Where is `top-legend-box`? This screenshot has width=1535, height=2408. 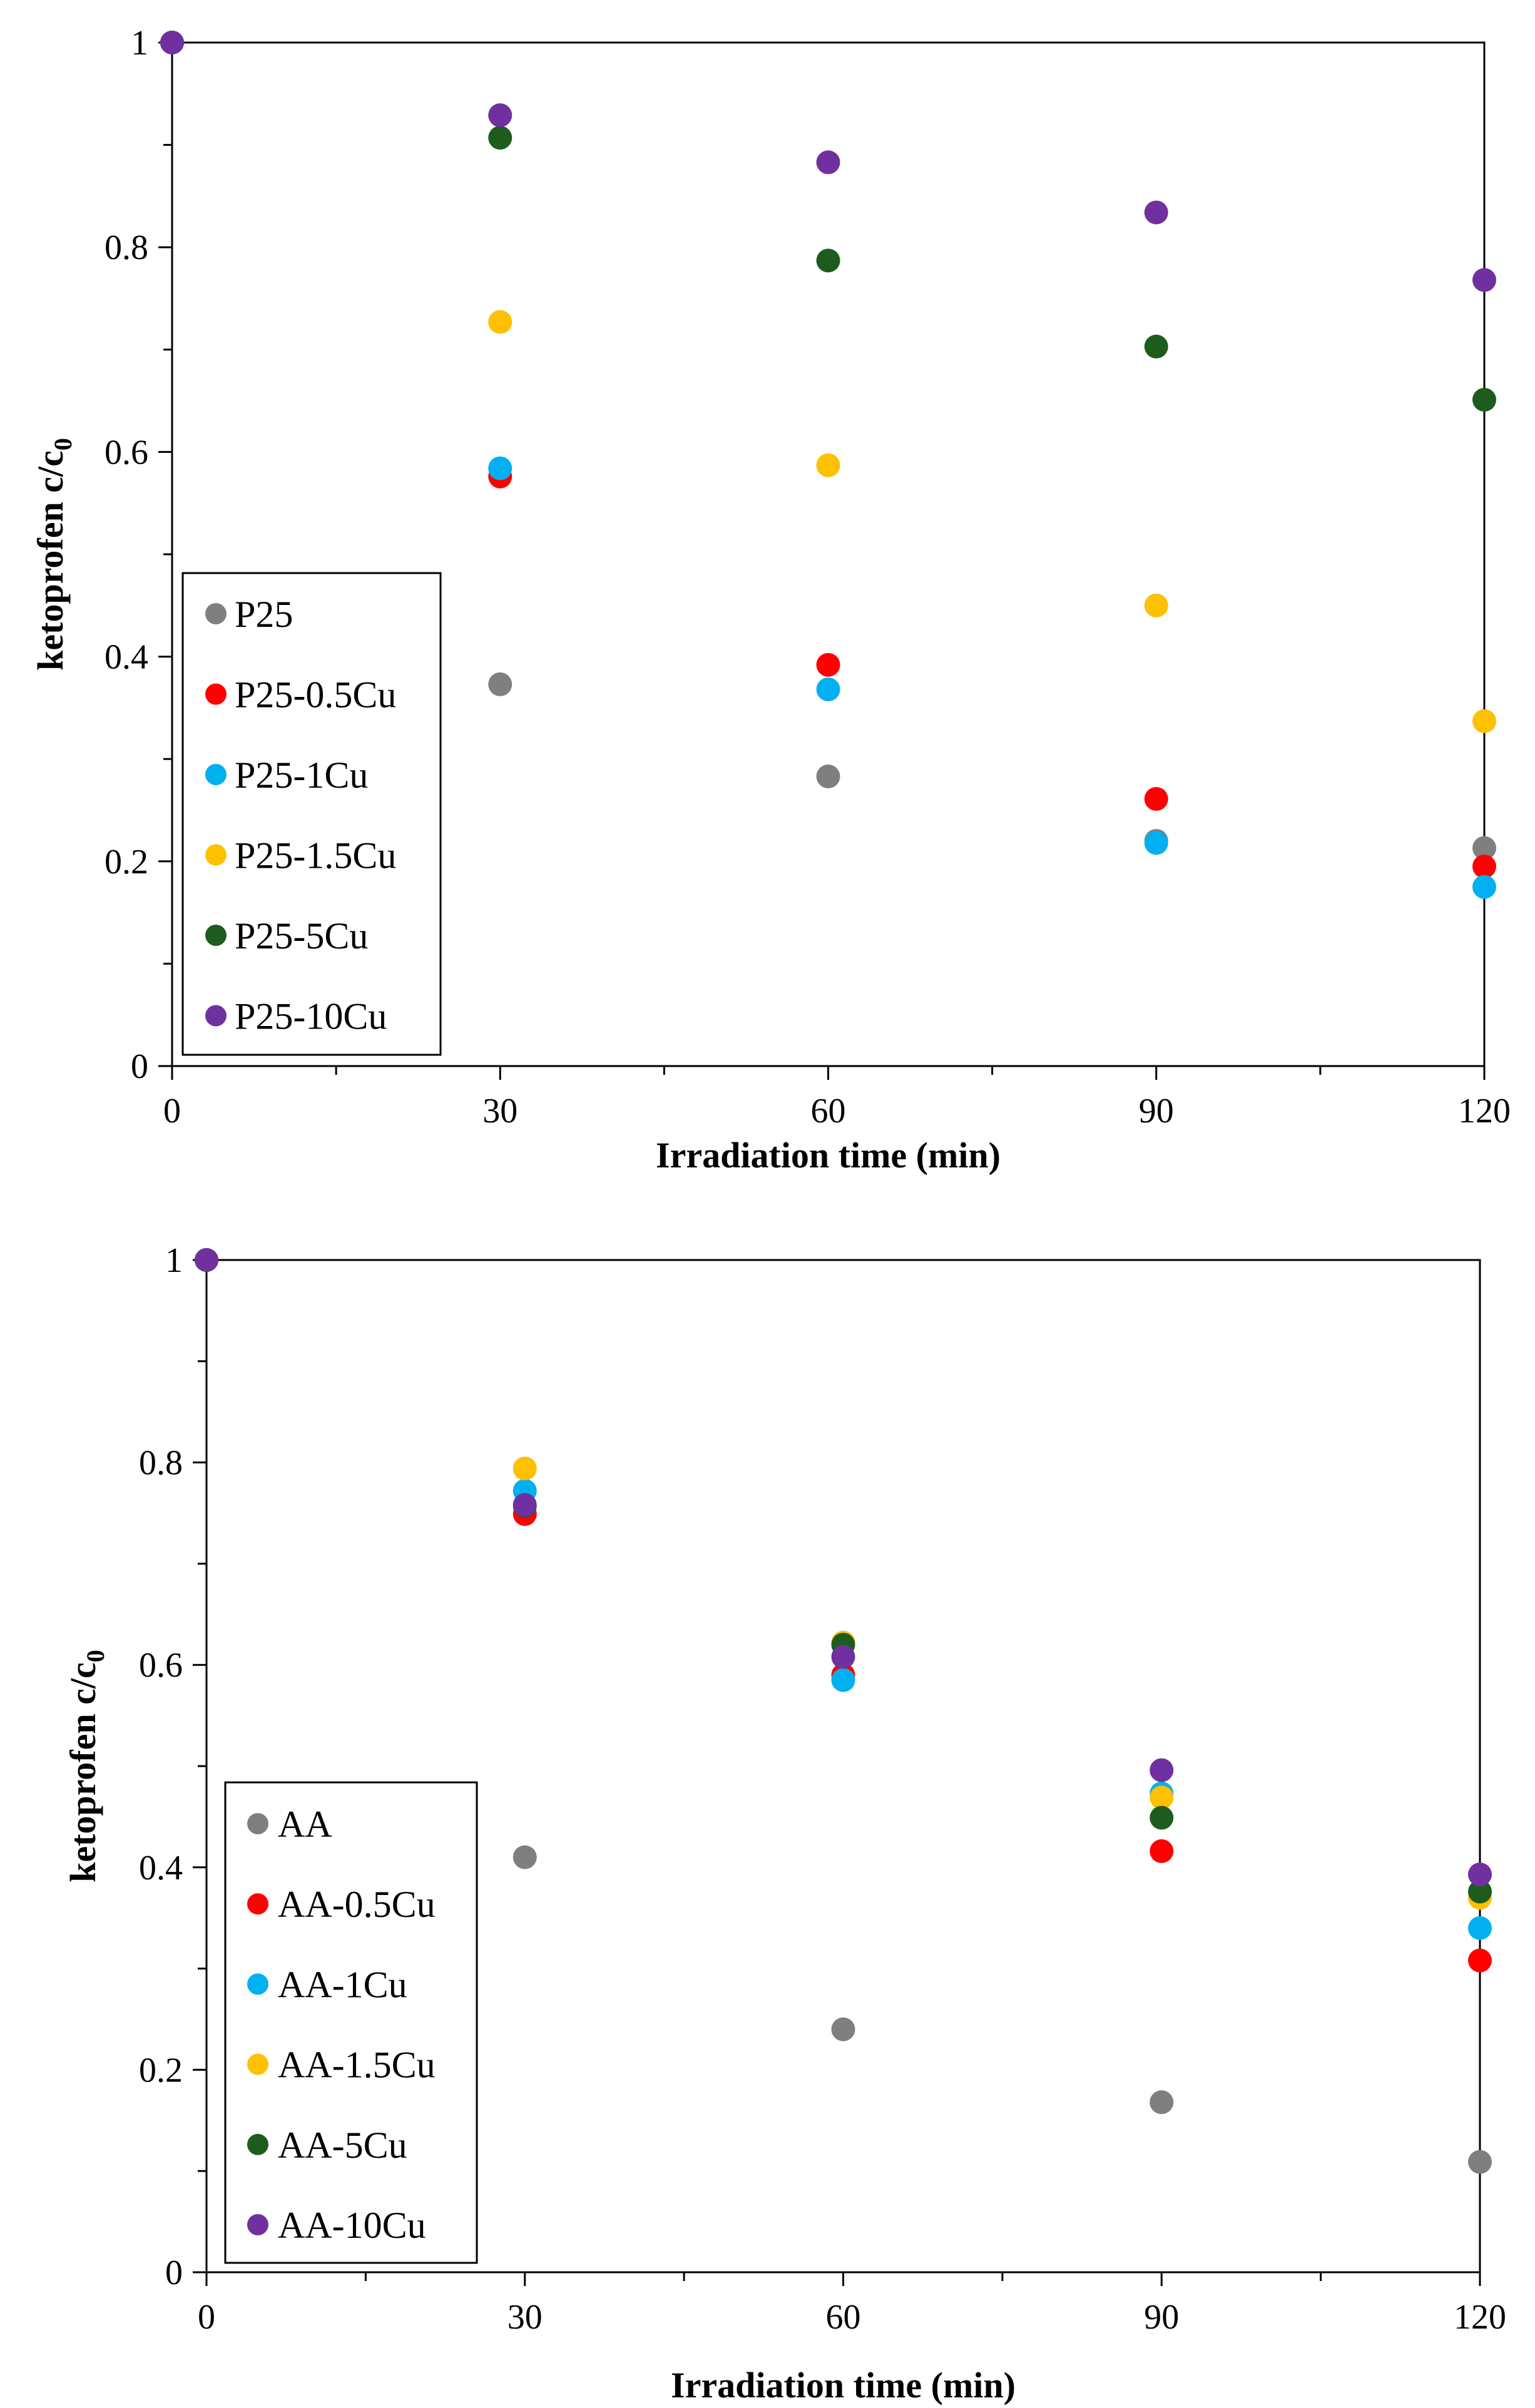 top-legend-box is located at coordinates (311, 814).